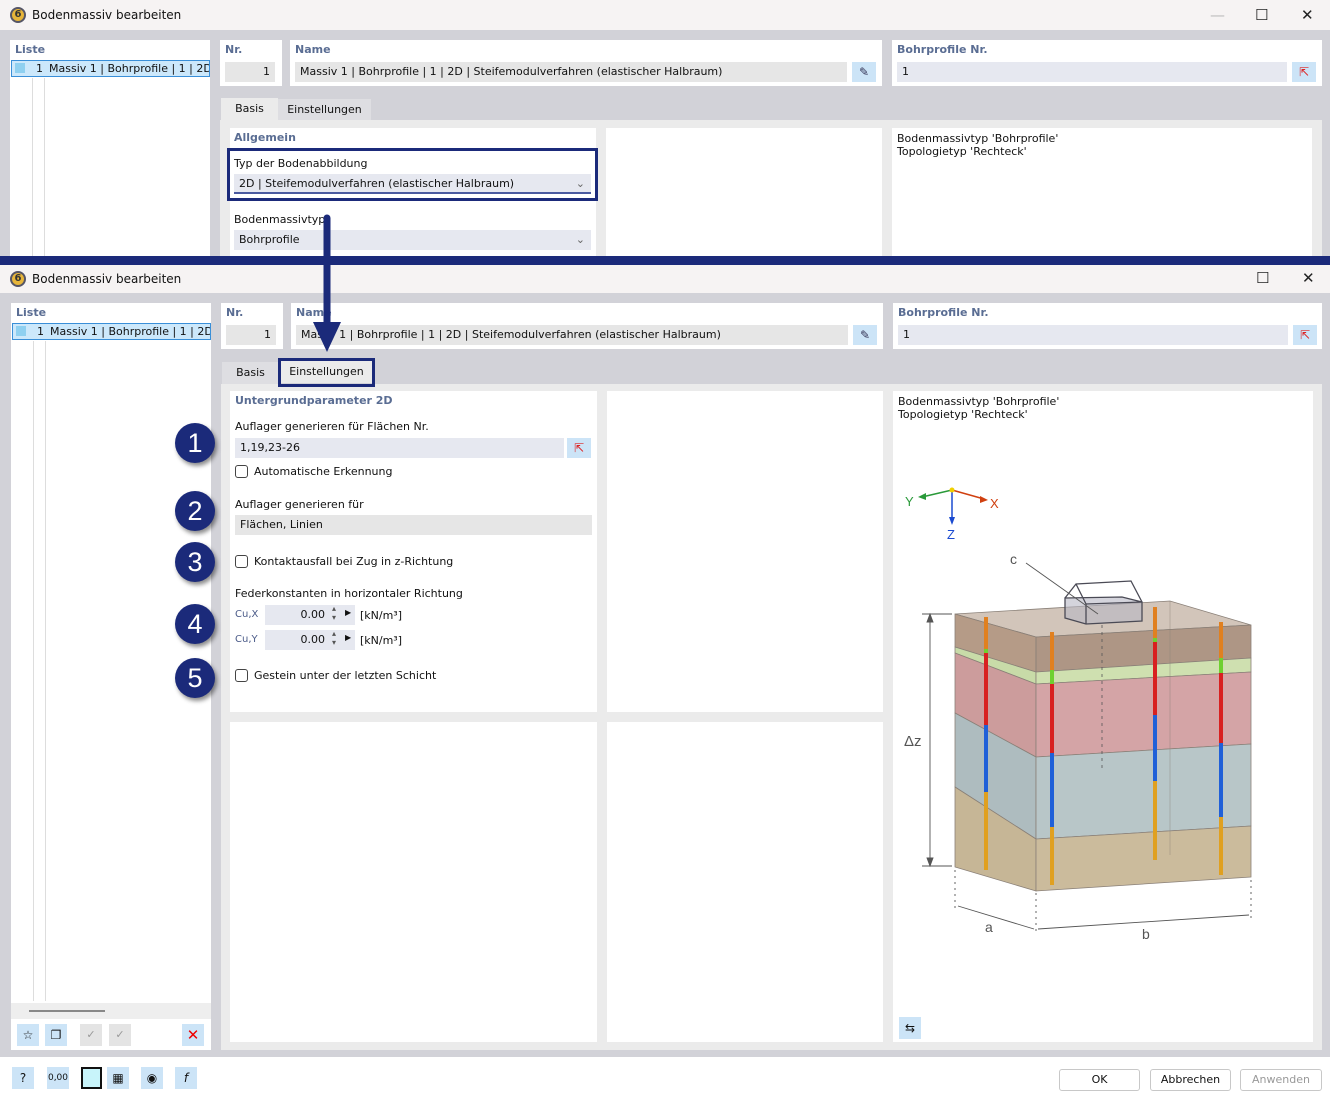 The image size is (1330, 1100). I want to click on gestein-checkbox, so click(241, 675).